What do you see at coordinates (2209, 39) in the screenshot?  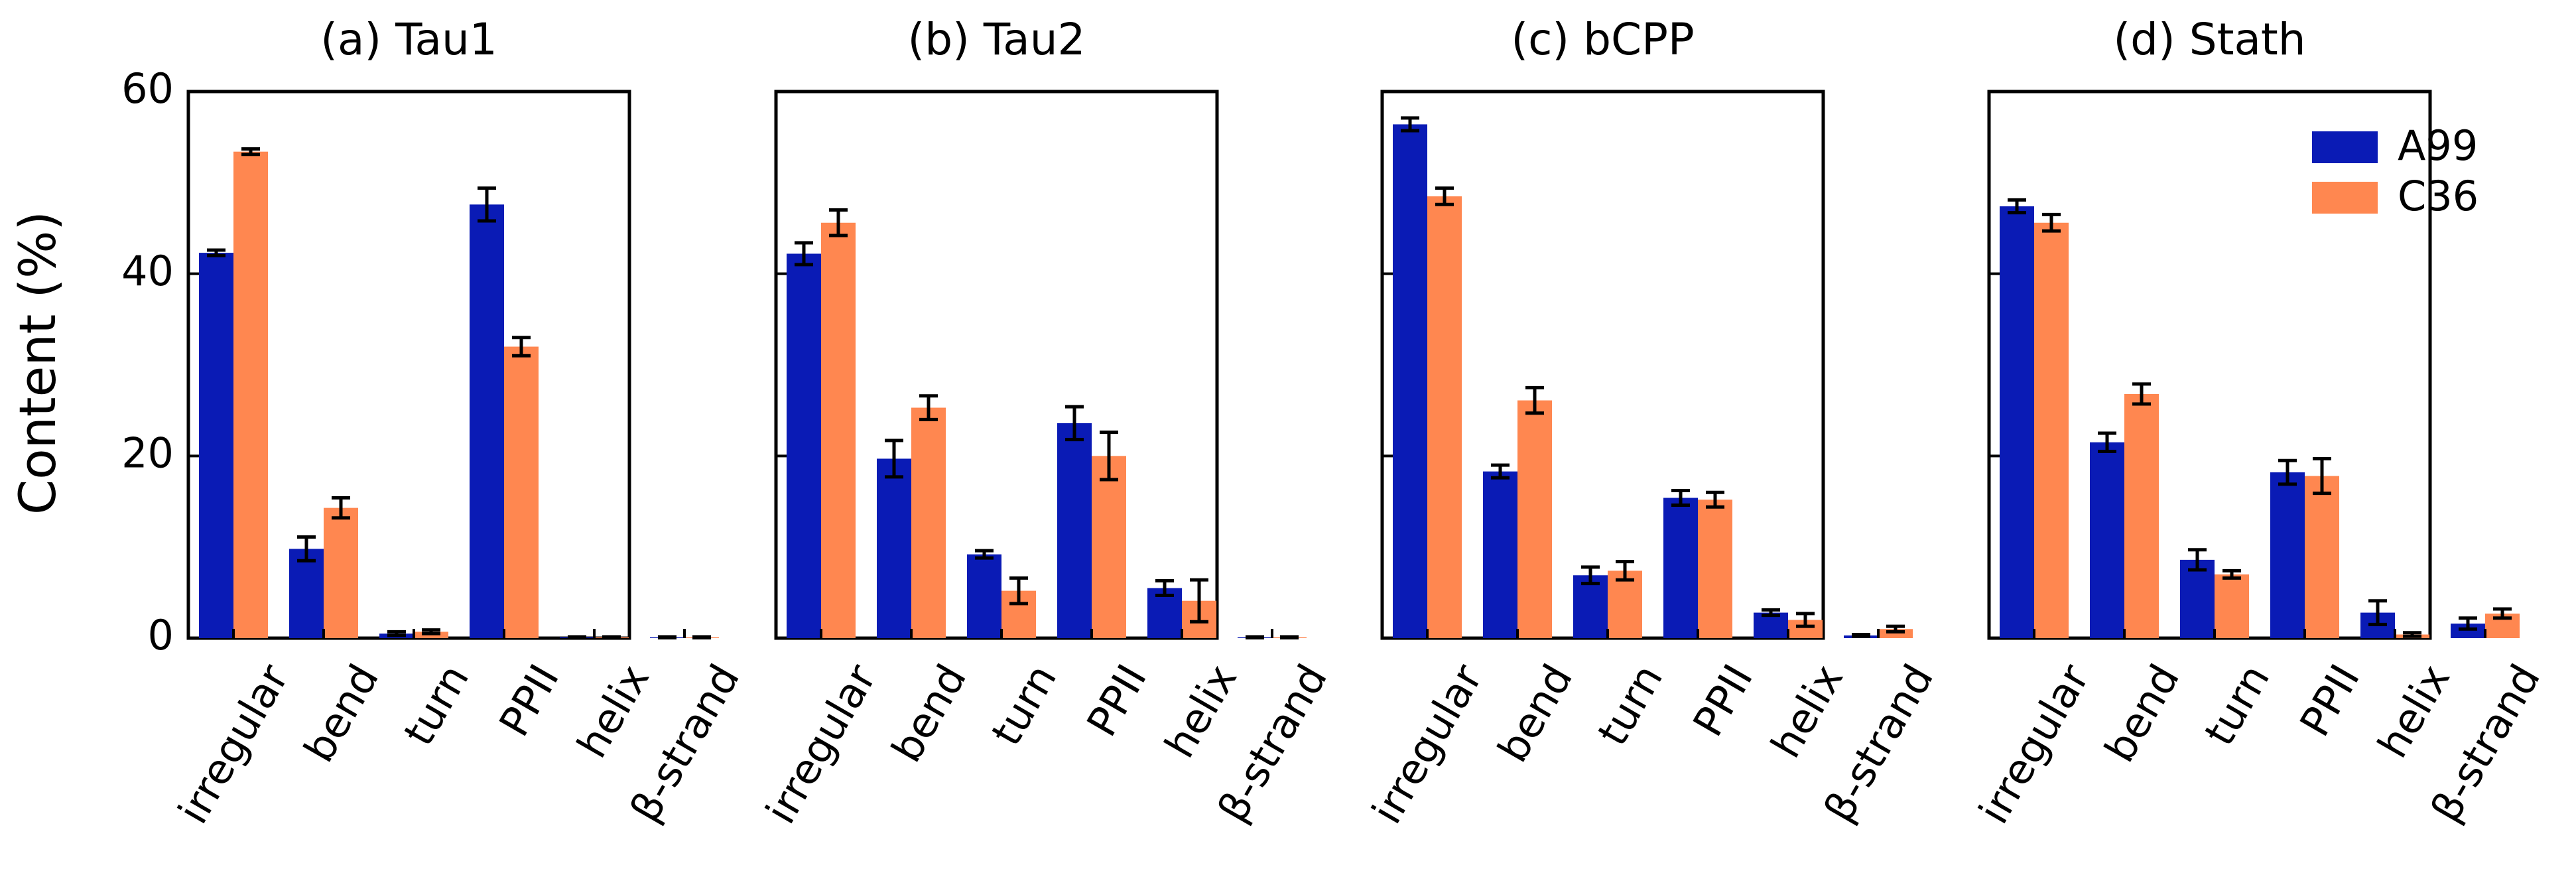 I see `panel-title: (d) Stath` at bounding box center [2209, 39].